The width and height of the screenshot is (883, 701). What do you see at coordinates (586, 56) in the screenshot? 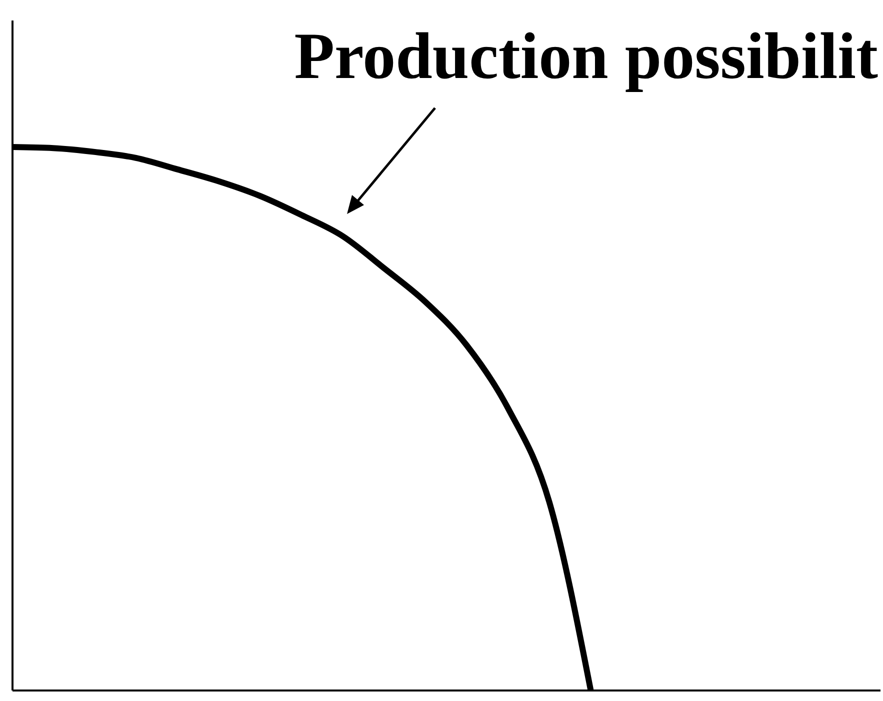
I see `text: Production possibilit` at bounding box center [586, 56].